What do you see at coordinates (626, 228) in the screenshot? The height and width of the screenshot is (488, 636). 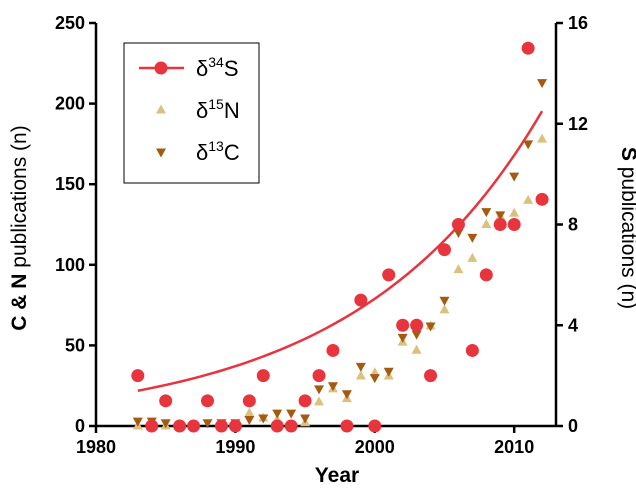 I see `y-axis-title-right: S publications (n)` at bounding box center [626, 228].